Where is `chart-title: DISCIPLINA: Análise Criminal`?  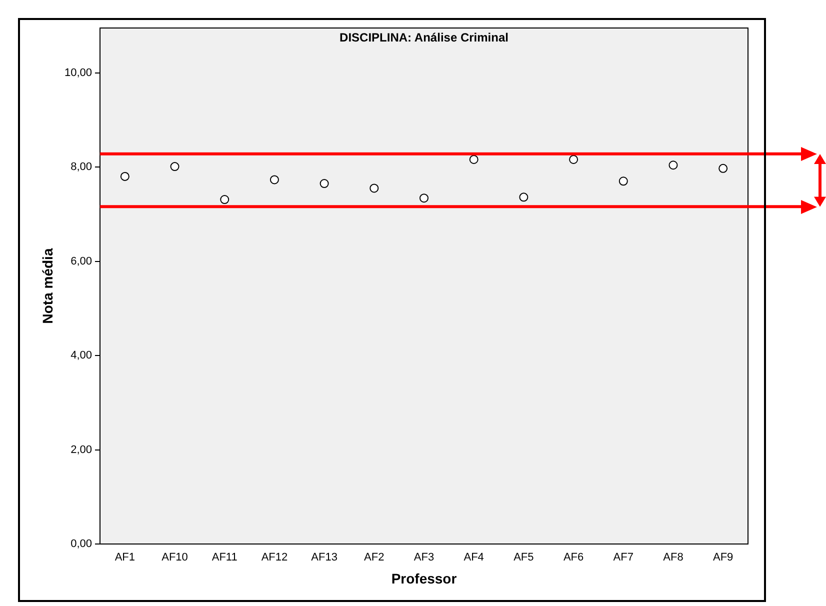
chart-title: DISCIPLINA: Análise Criminal is located at coordinates (424, 37).